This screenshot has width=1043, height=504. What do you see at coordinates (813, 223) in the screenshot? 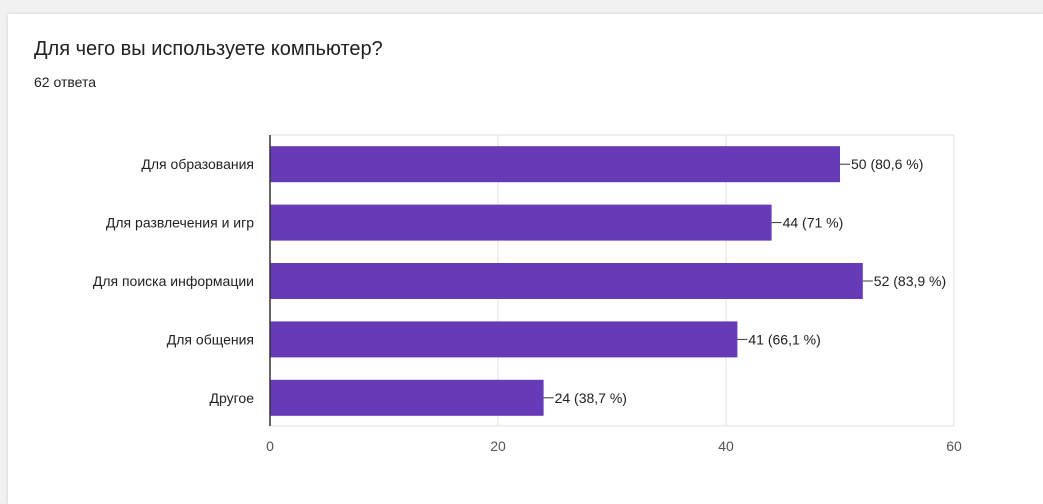
I see `data-label-2: 44 (71 %)` at bounding box center [813, 223].